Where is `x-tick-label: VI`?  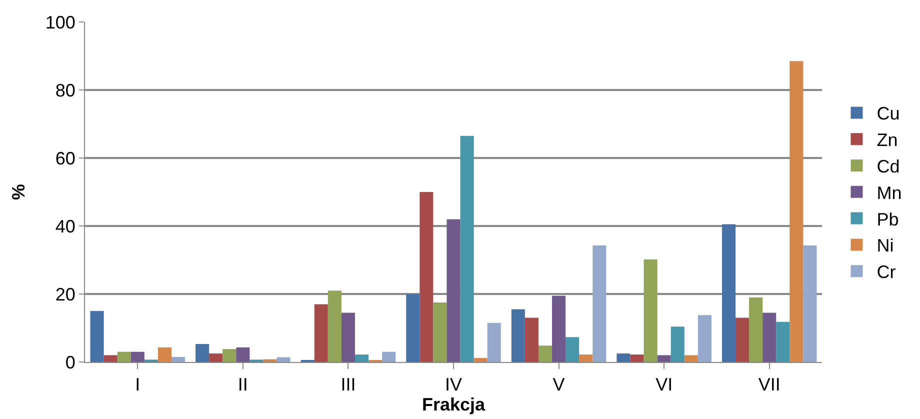
x-tick-label: VI is located at coordinates (664, 384).